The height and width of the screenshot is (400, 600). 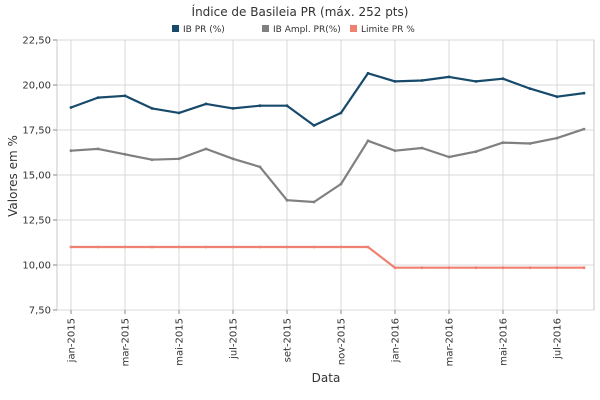 I want to click on x-tick-label: set-2015, so click(x=288, y=340).